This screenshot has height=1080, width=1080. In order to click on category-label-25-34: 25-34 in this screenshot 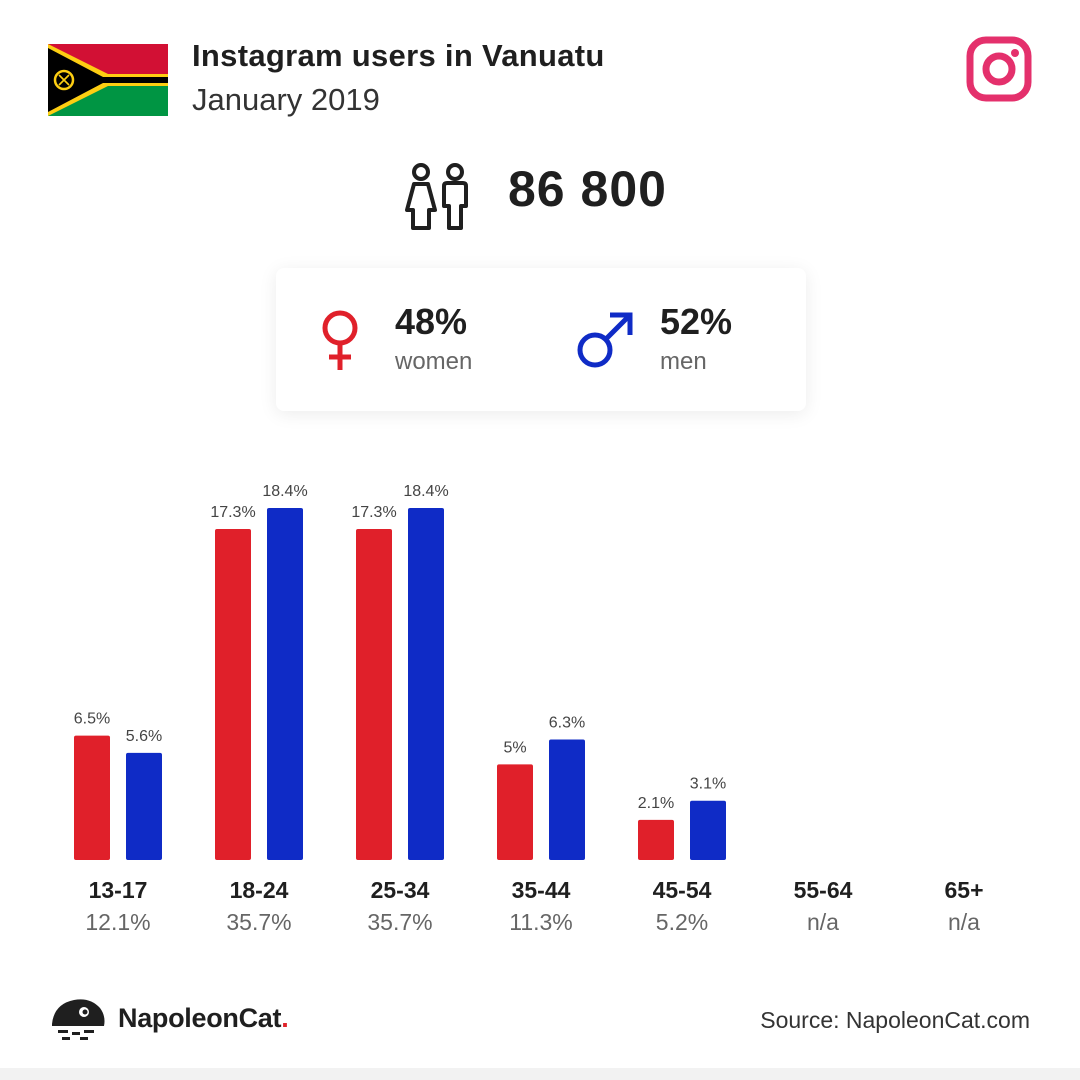, I will do `click(400, 890)`.